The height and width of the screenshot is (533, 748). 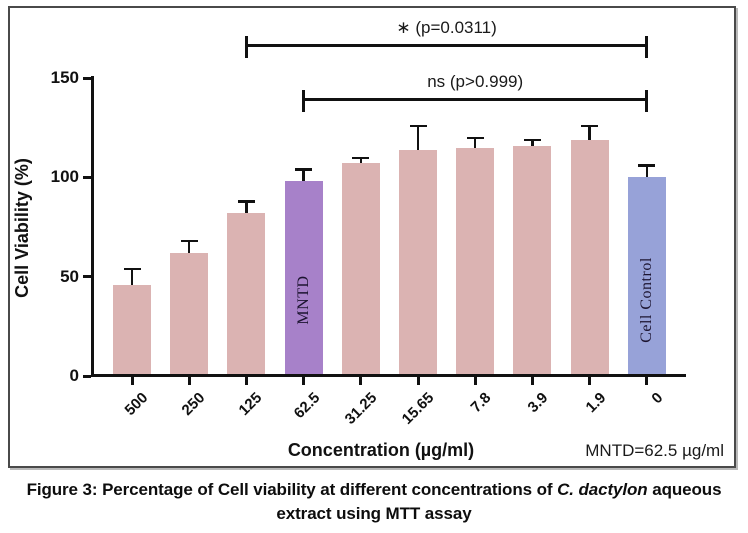 I want to click on mntd-note: MNTD=62.5 µg/ml, so click(x=654, y=450).